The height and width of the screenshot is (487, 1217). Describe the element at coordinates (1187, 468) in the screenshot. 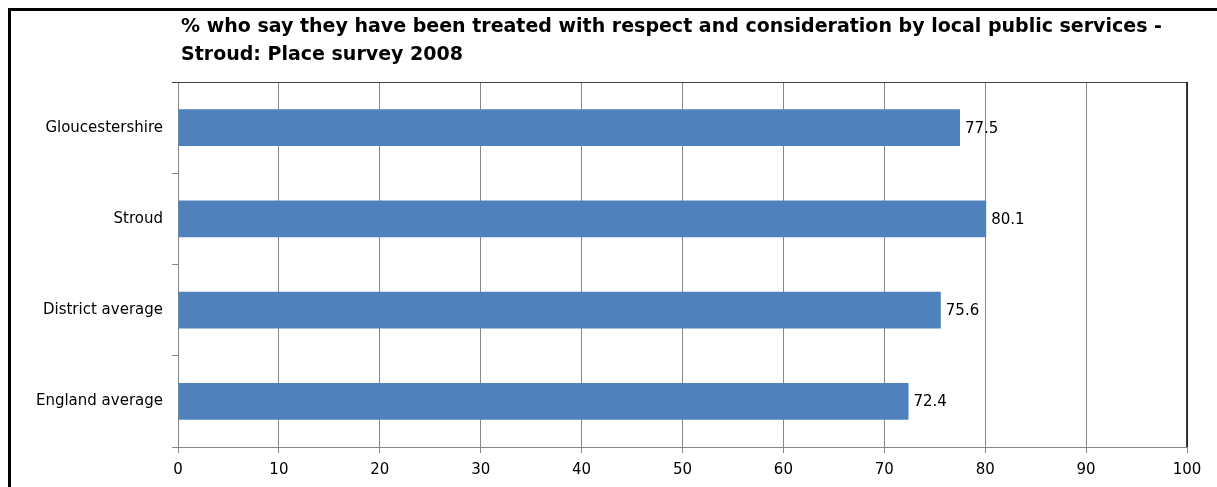

I see `x-tick-label: 100` at that location.